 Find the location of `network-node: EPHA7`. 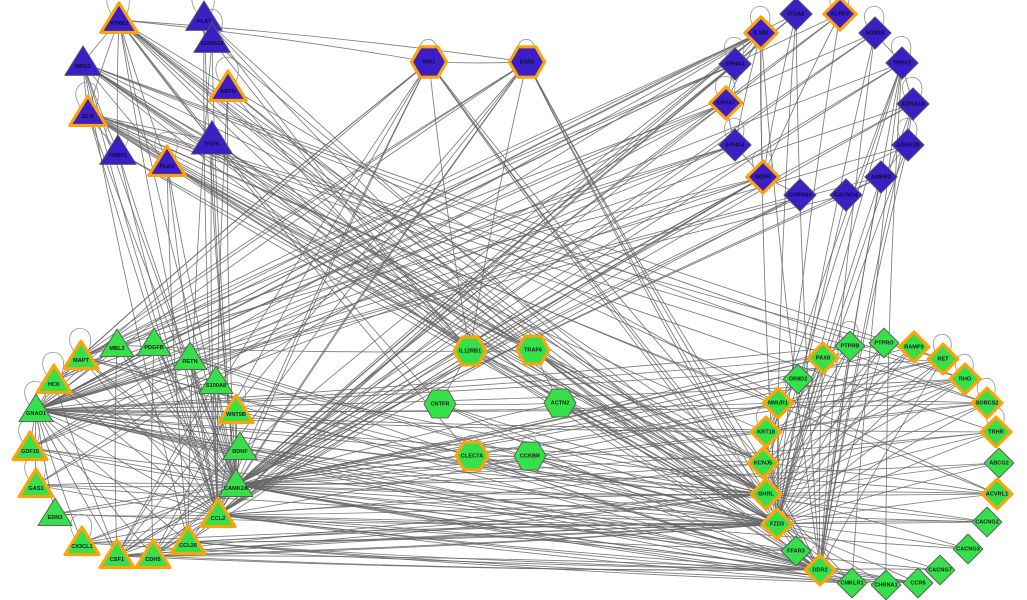

network-node: EPHA7 is located at coordinates (726, 103).